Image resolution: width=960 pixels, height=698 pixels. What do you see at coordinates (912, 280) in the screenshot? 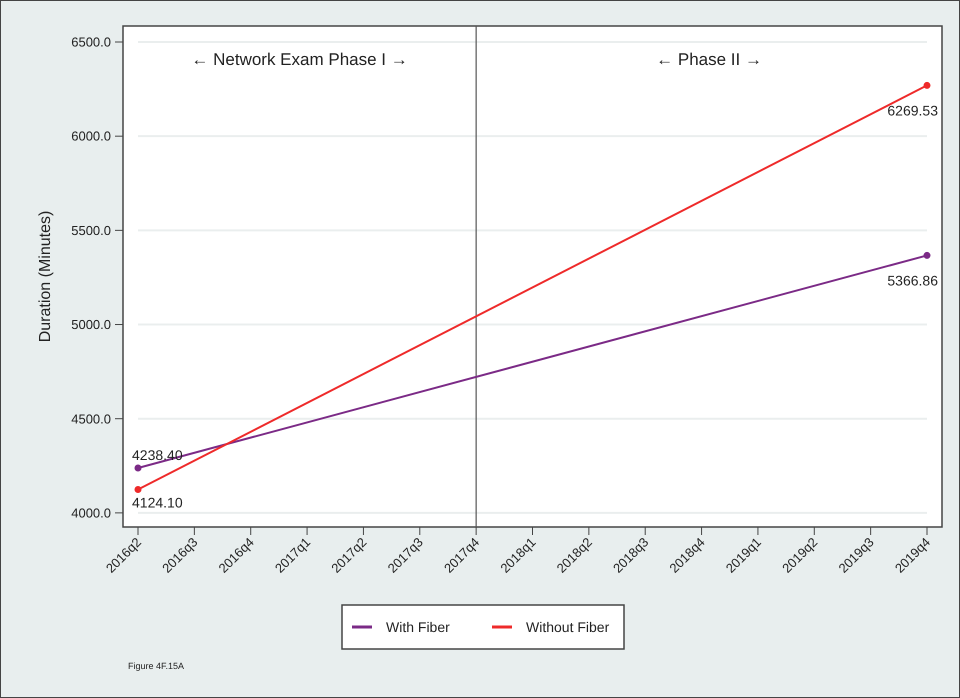
I see `data-label: 5366.86` at bounding box center [912, 280].